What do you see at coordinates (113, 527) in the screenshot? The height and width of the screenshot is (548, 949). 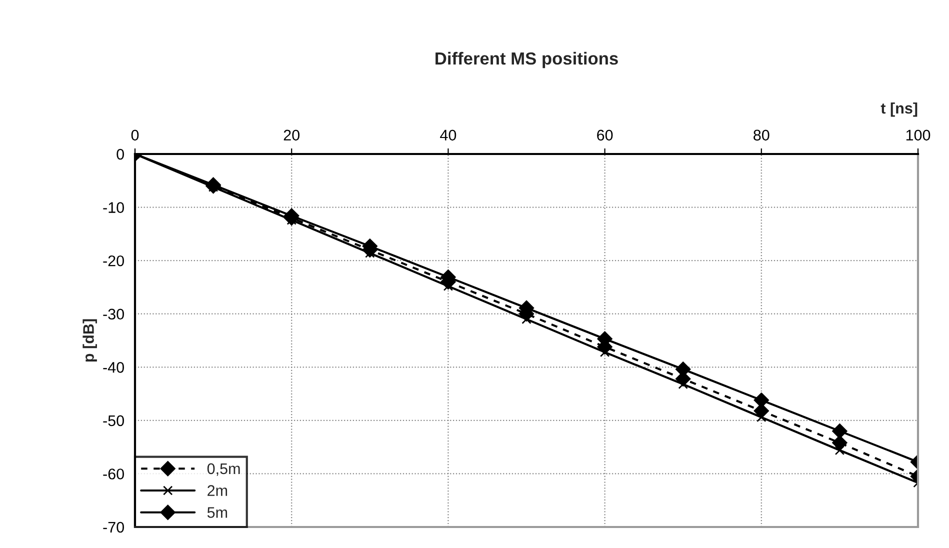 I see `y-tick-label: -70` at bounding box center [113, 527].